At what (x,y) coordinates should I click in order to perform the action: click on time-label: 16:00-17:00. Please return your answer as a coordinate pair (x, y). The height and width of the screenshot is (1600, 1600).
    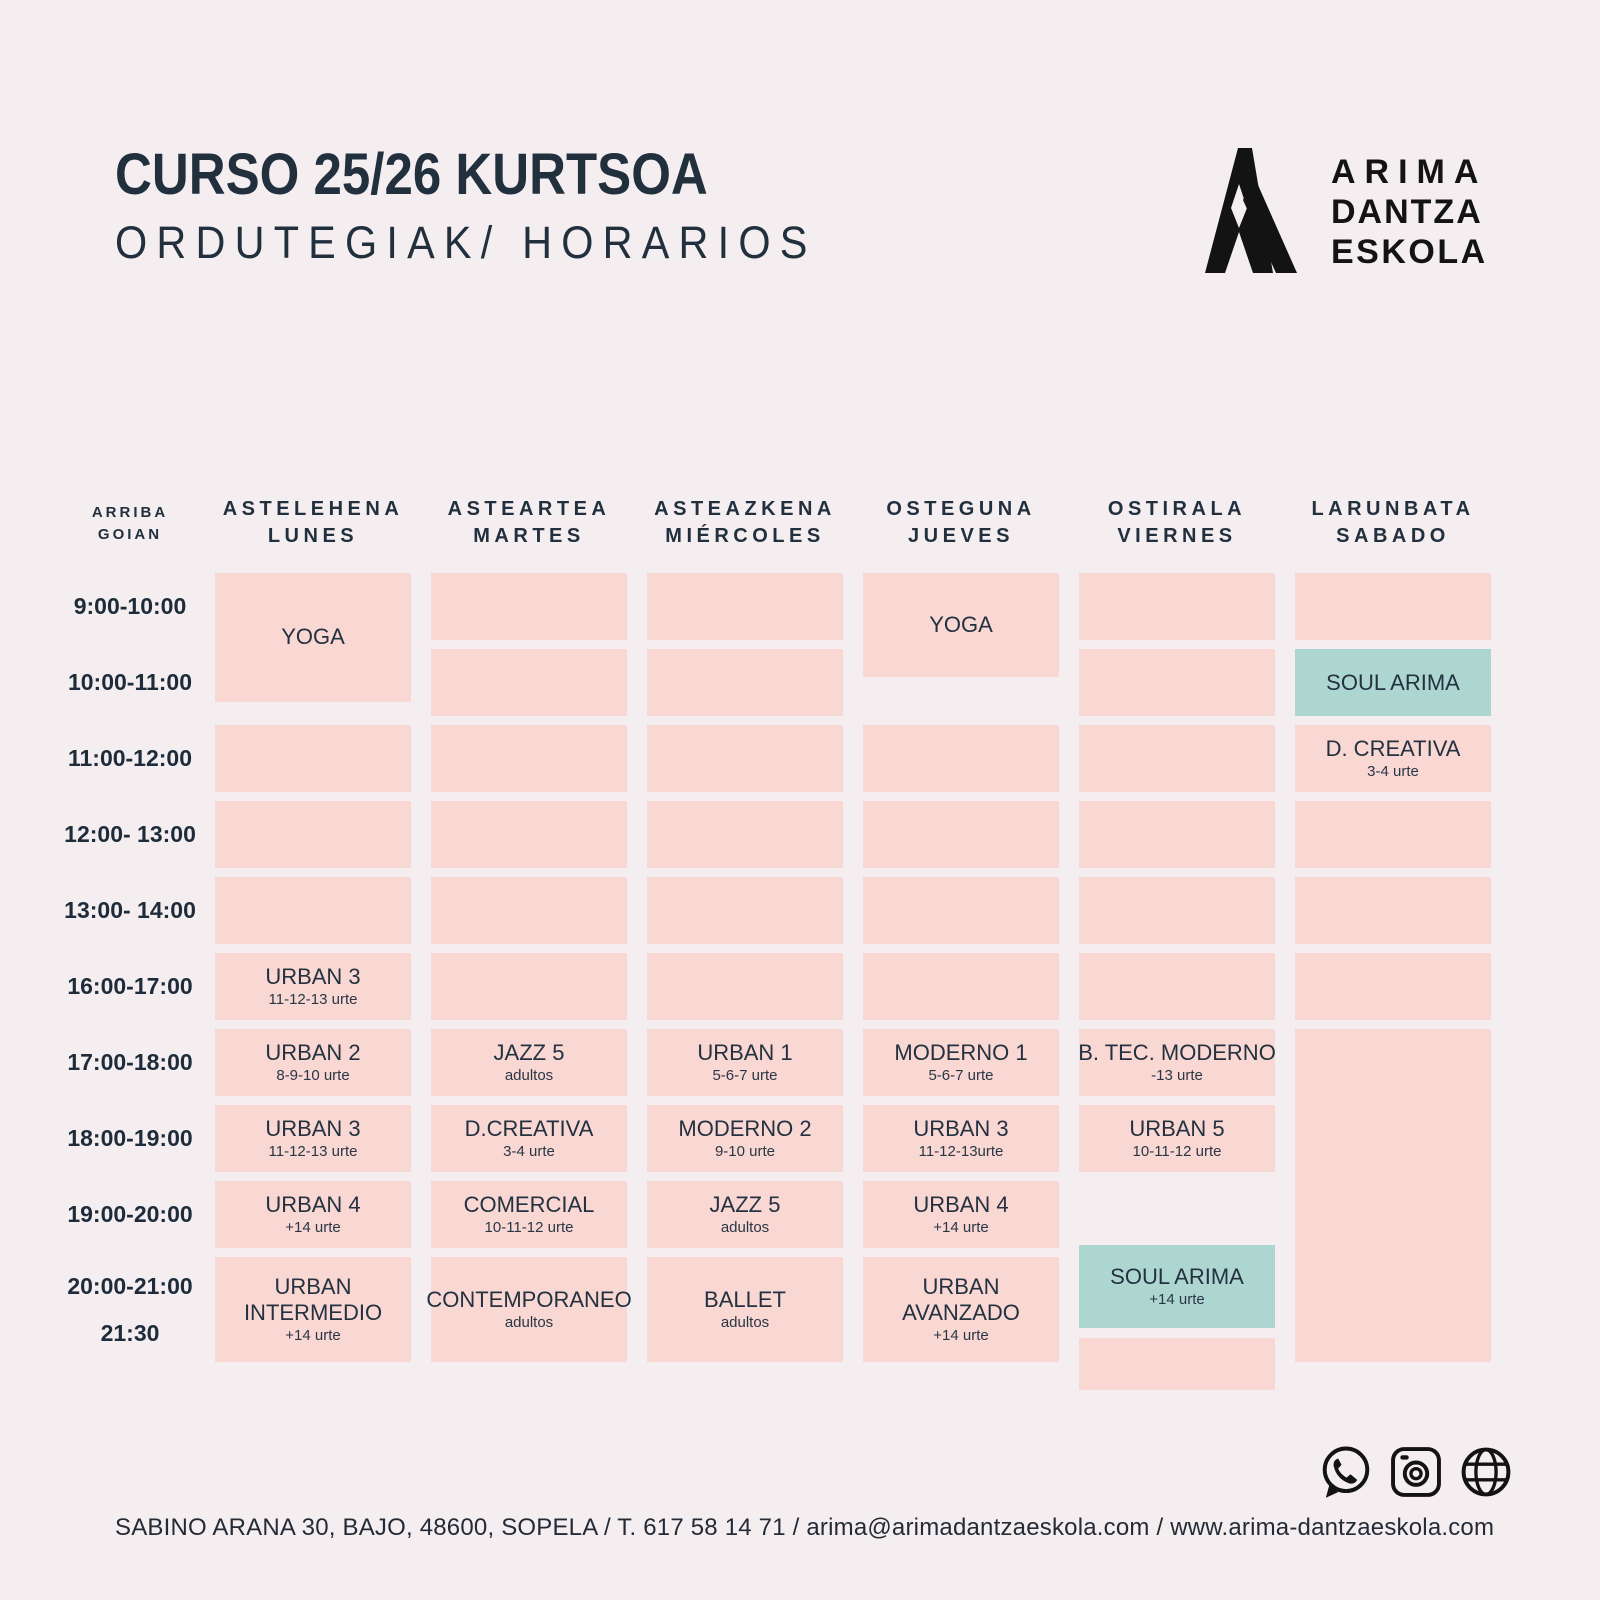
    Looking at the image, I should click on (130, 986).